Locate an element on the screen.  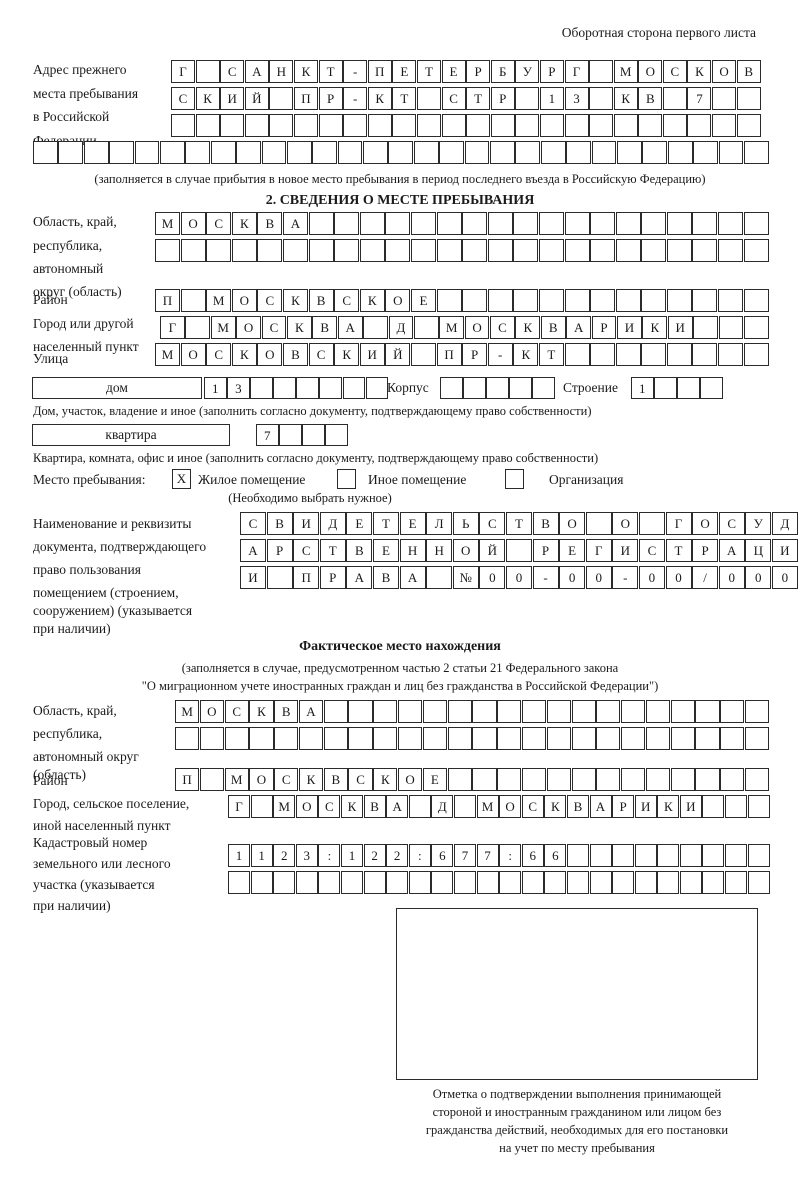
char-cell: Т is located at coordinates (551, 354).